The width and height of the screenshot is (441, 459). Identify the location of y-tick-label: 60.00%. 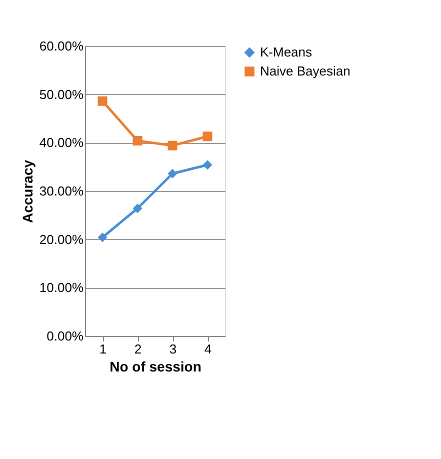
(61, 46).